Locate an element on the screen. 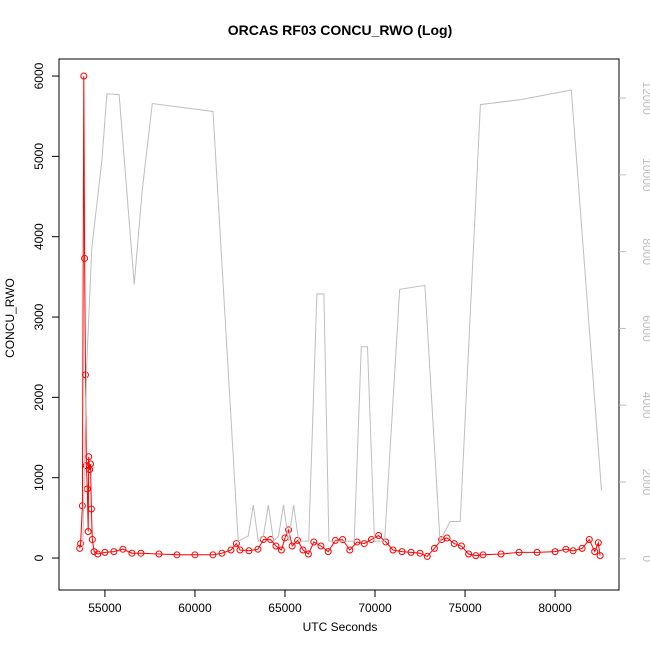 The height and width of the screenshot is (655, 650). y-axis-label: CONCU_RWO is located at coordinates (10, 318).